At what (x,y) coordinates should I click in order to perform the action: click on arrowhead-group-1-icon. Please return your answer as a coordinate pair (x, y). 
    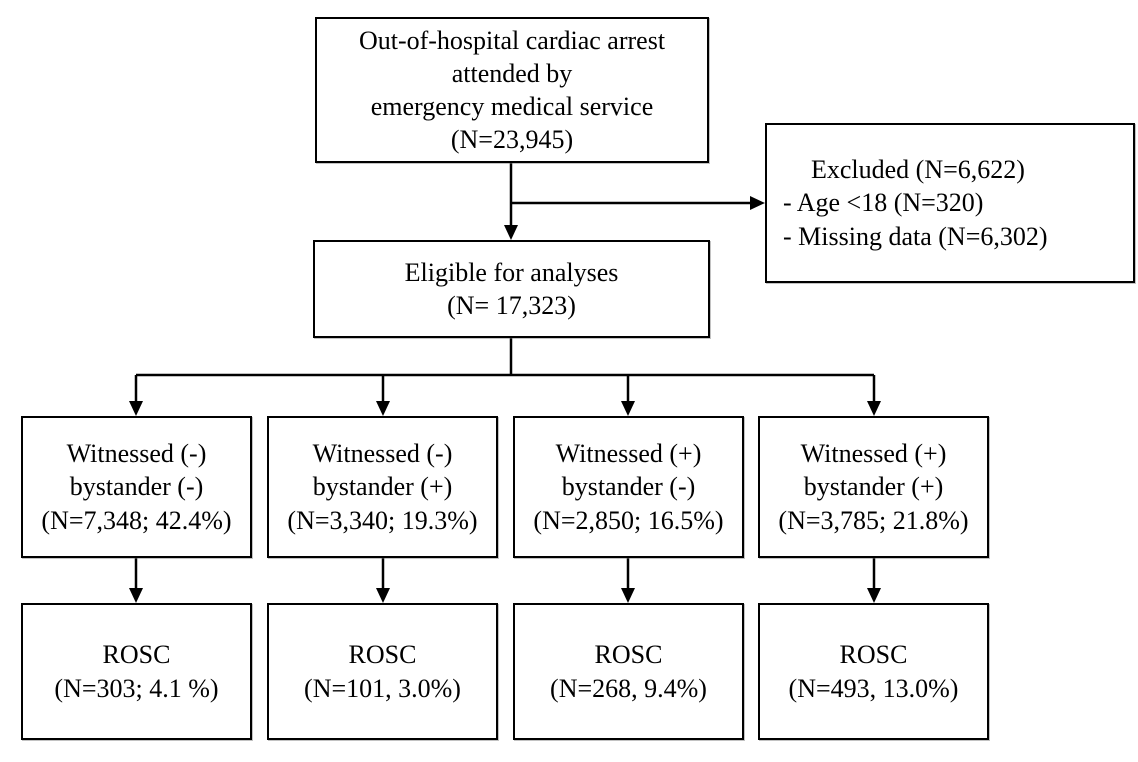
    Looking at the image, I should click on (136, 408).